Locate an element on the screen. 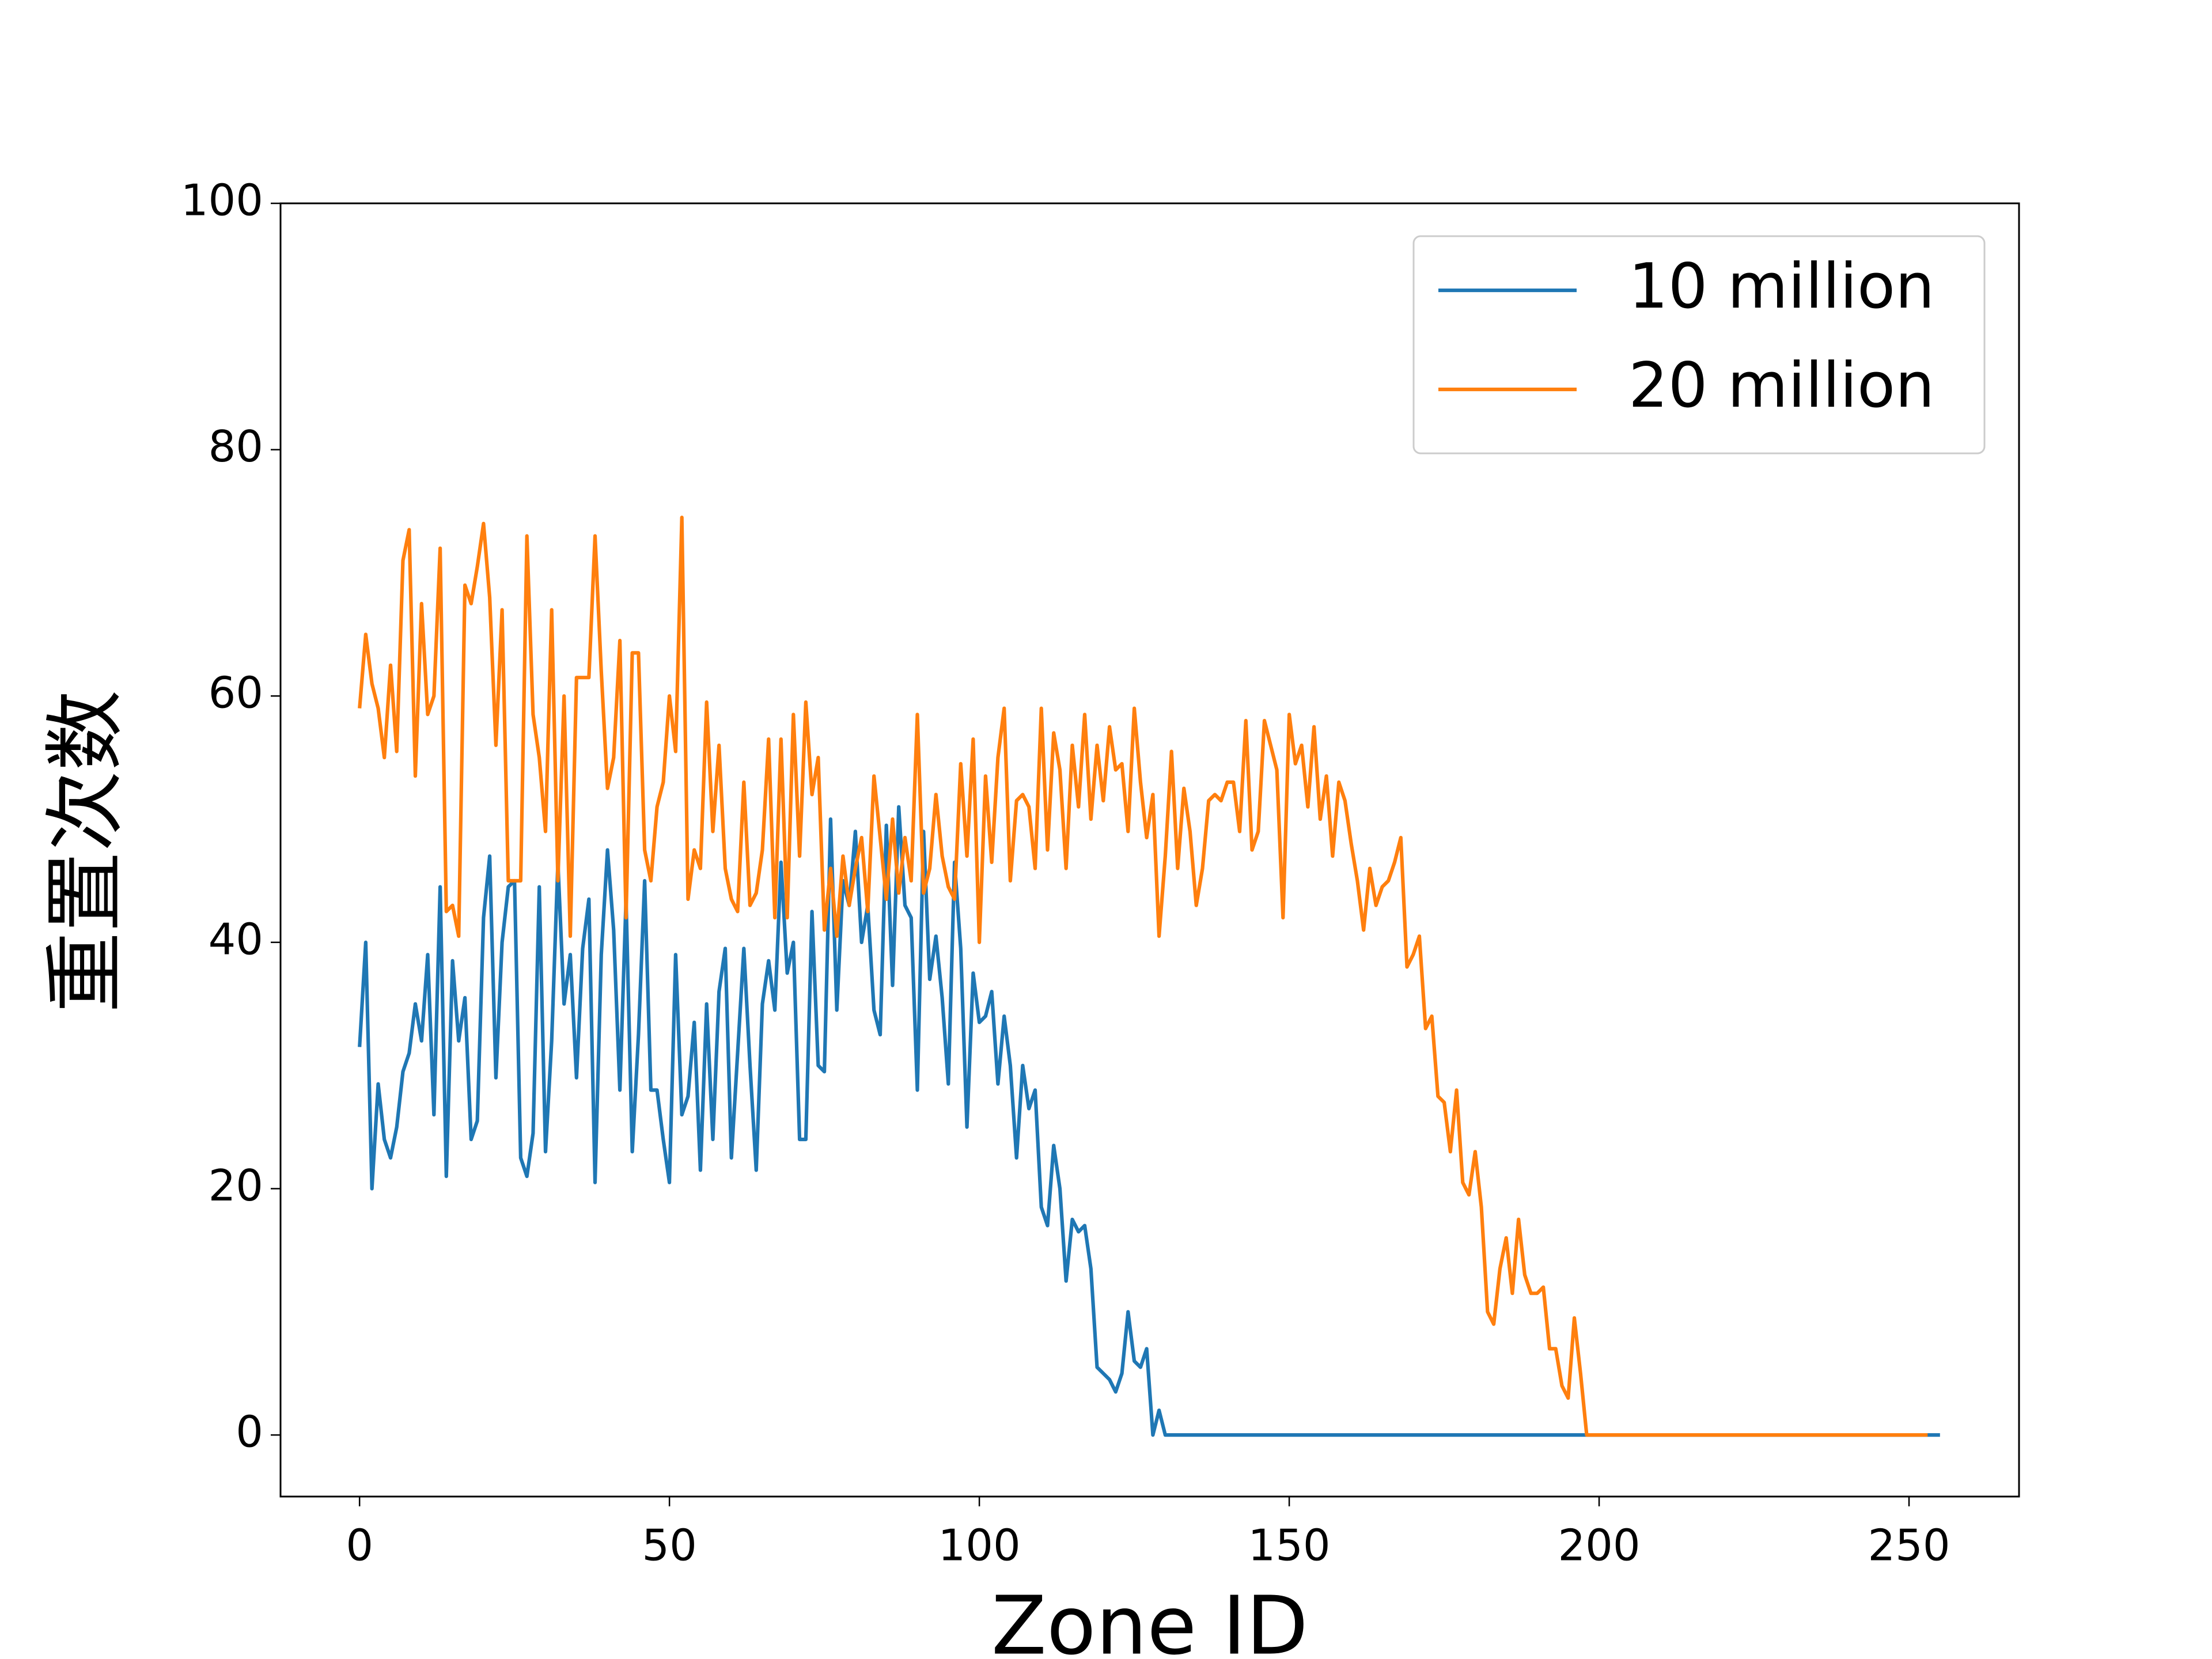 Image resolution: width=2212 pixels, height=1659 pixels. x-tick-label: 250 is located at coordinates (1909, 1545).